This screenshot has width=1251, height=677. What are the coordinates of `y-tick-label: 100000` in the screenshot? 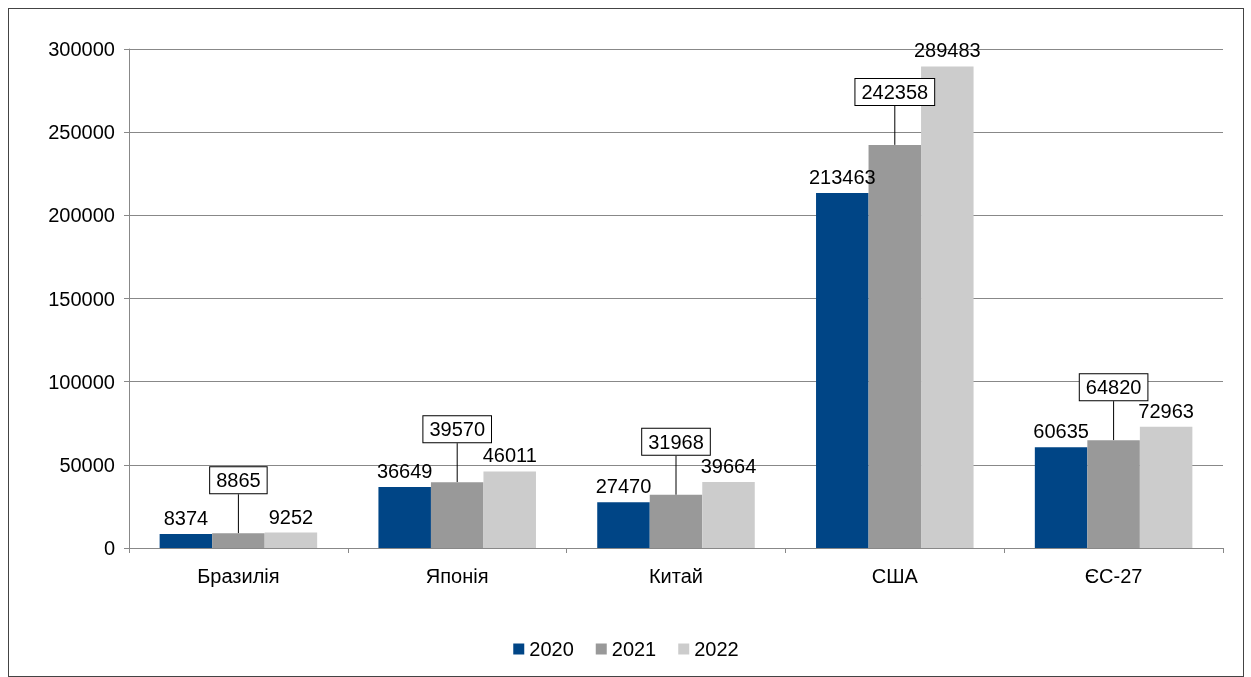 It's located at (81, 381).